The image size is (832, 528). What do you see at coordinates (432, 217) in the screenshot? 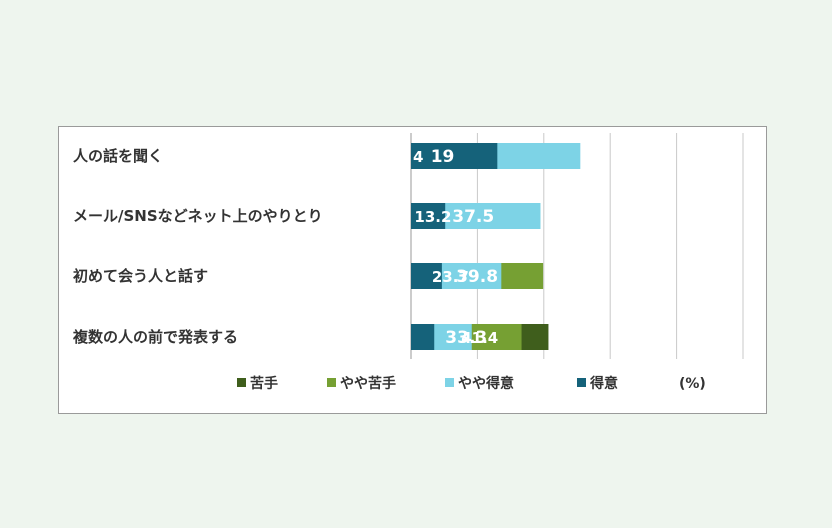
I see `data-label: 13.2` at bounding box center [432, 217].